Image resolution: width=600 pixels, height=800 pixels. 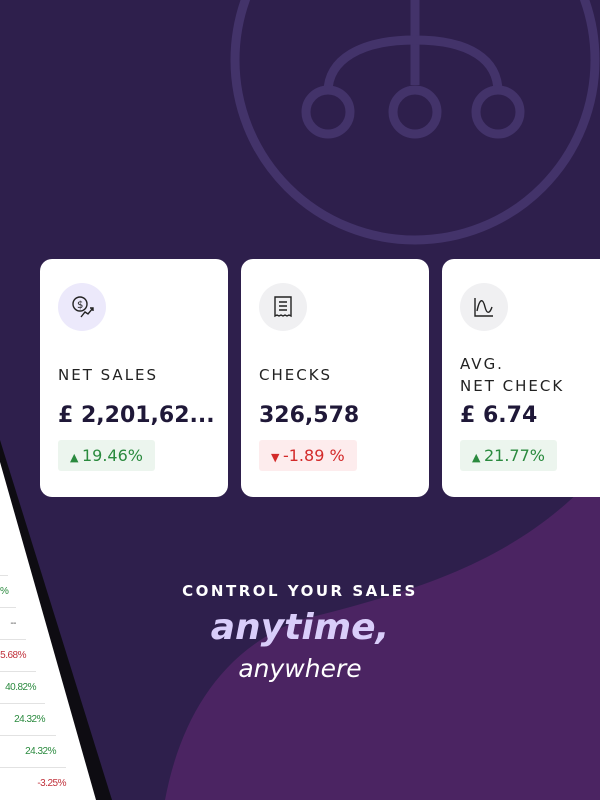 What do you see at coordinates (108, 375) in the screenshot?
I see `card-label: NET SALES` at bounding box center [108, 375].